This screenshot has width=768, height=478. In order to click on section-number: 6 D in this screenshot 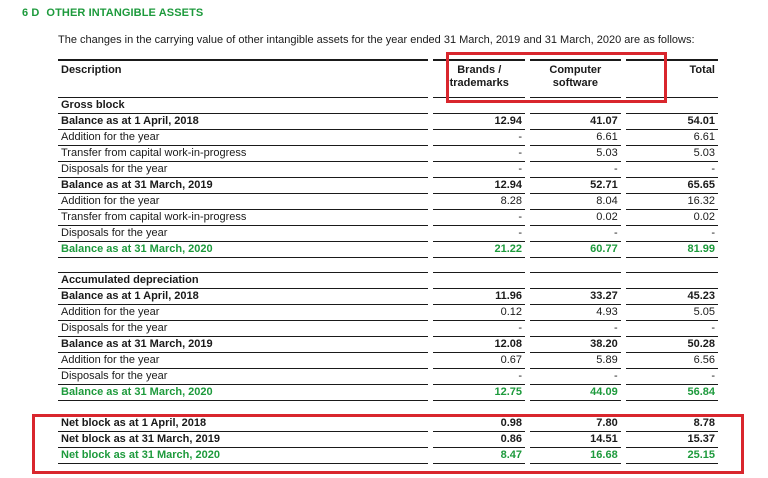, I will do `click(31, 13)`.